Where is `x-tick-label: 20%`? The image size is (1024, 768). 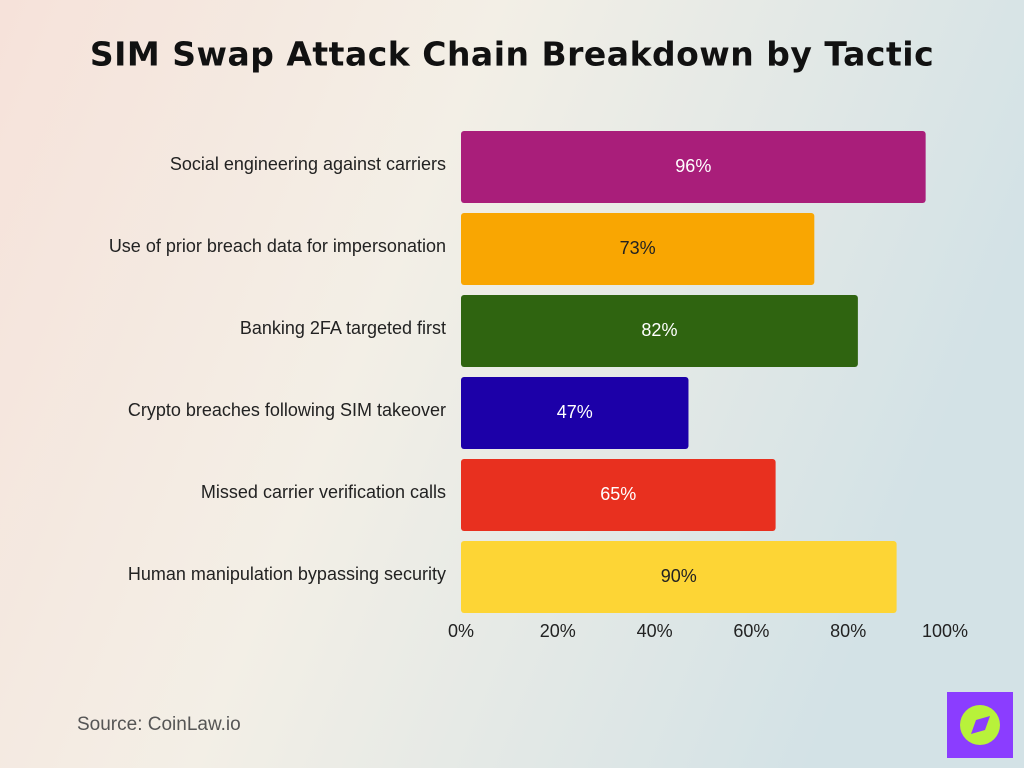 x-tick-label: 20% is located at coordinates (558, 631).